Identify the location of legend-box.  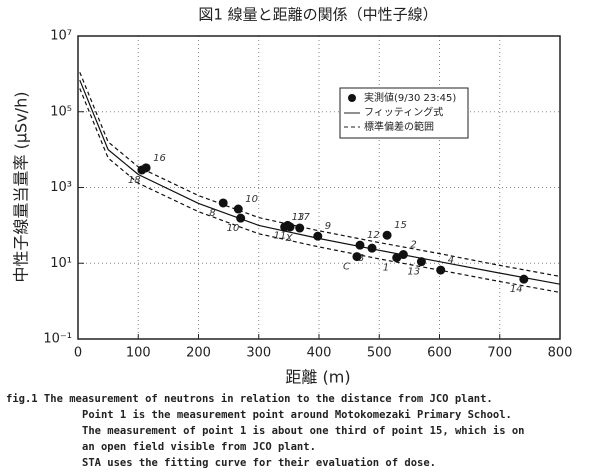
(404, 113).